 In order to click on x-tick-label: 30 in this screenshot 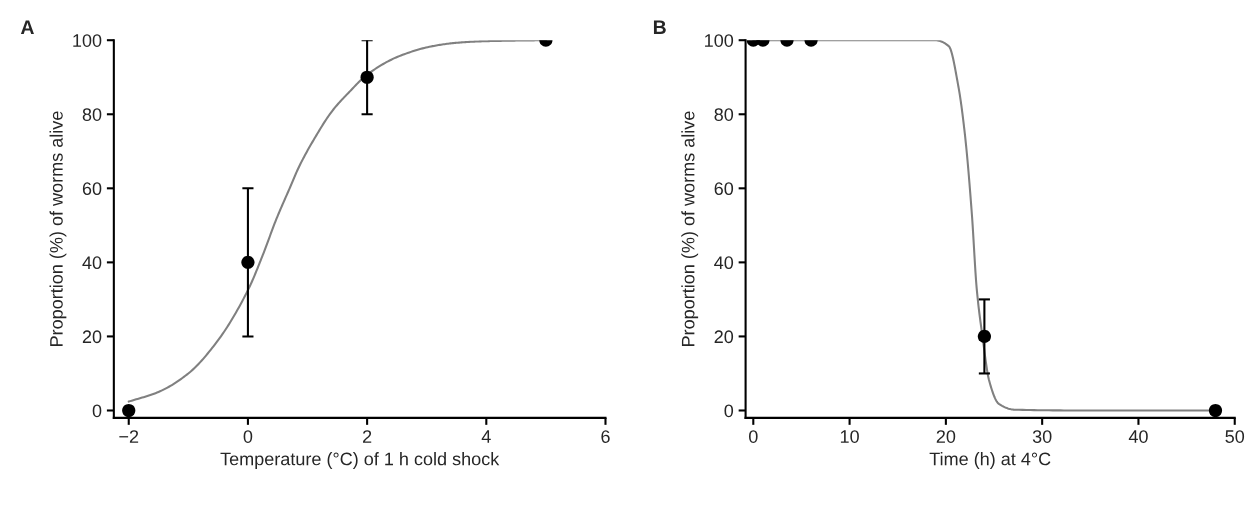, I will do `click(1042, 436)`.